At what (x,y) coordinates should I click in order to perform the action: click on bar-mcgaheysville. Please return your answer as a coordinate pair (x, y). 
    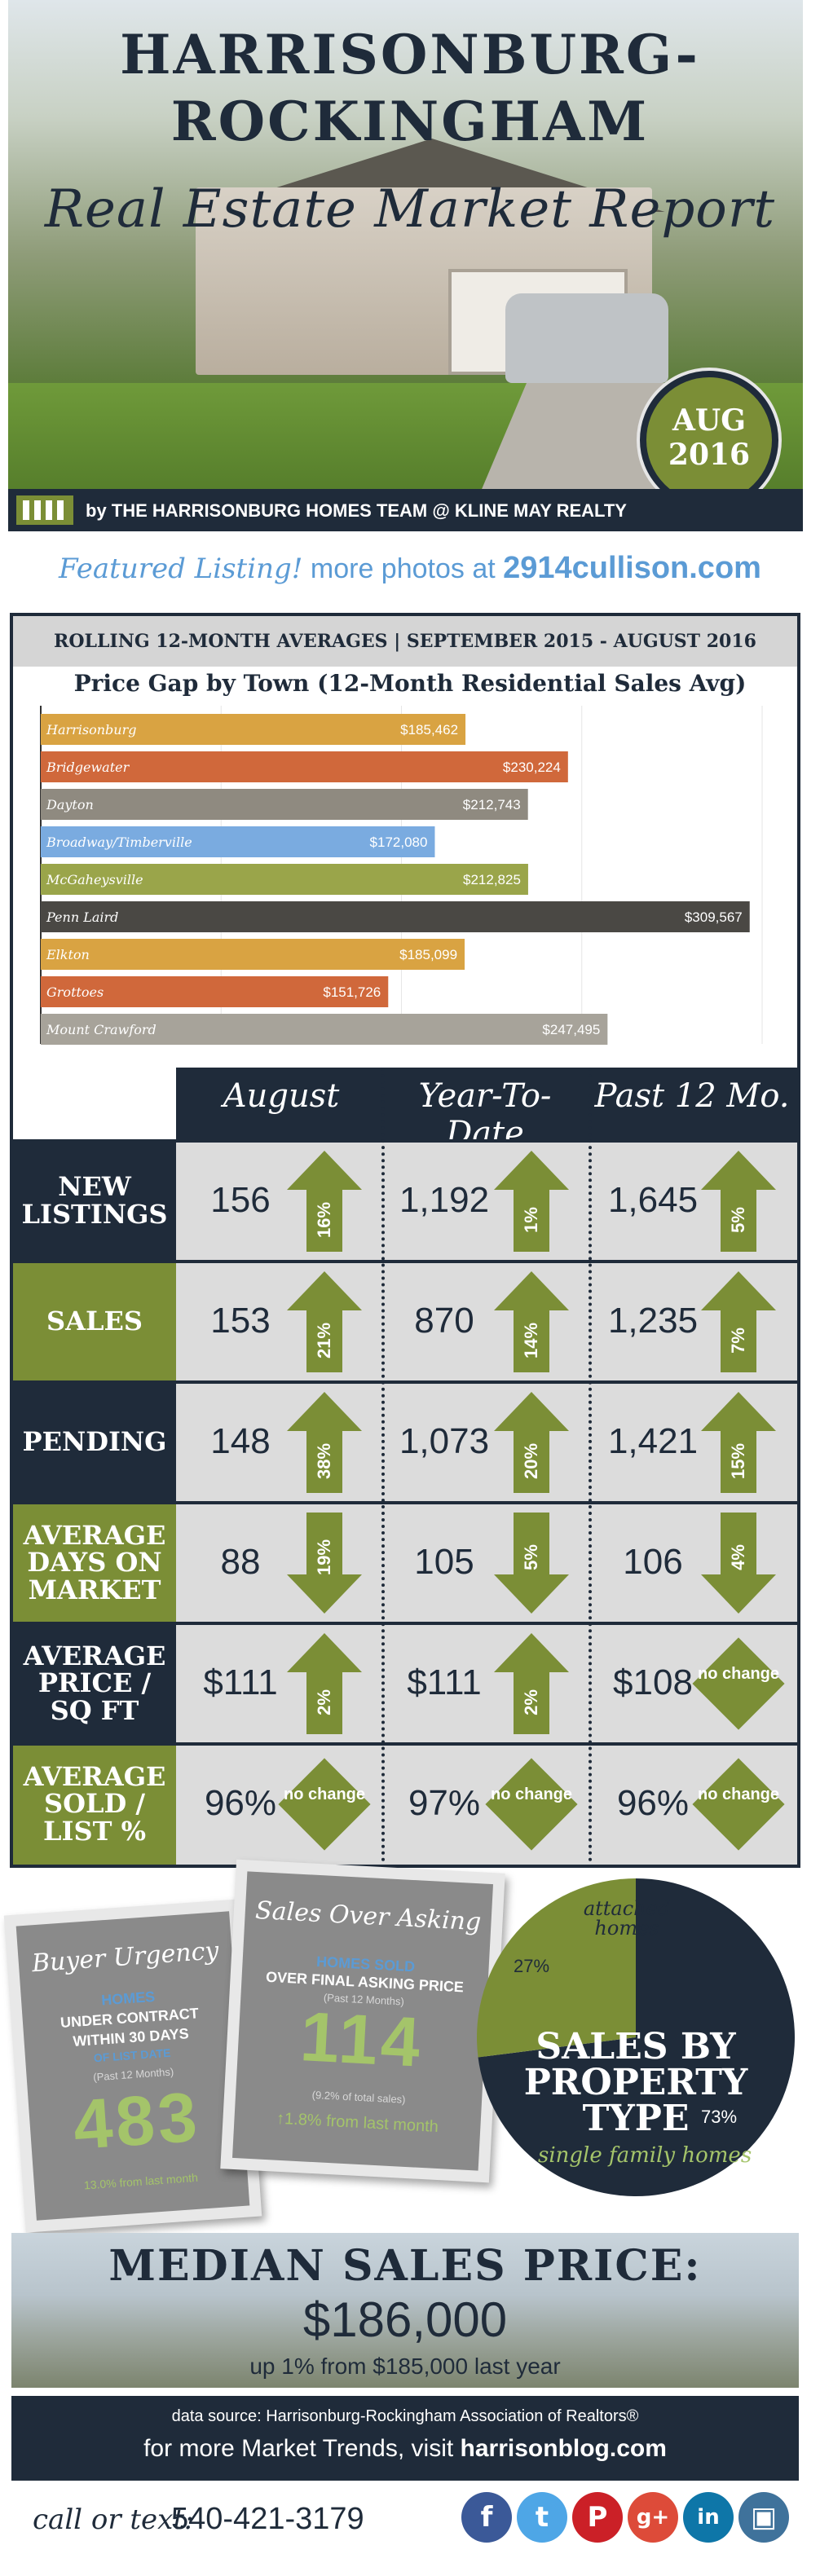
    Looking at the image, I should click on (284, 879).